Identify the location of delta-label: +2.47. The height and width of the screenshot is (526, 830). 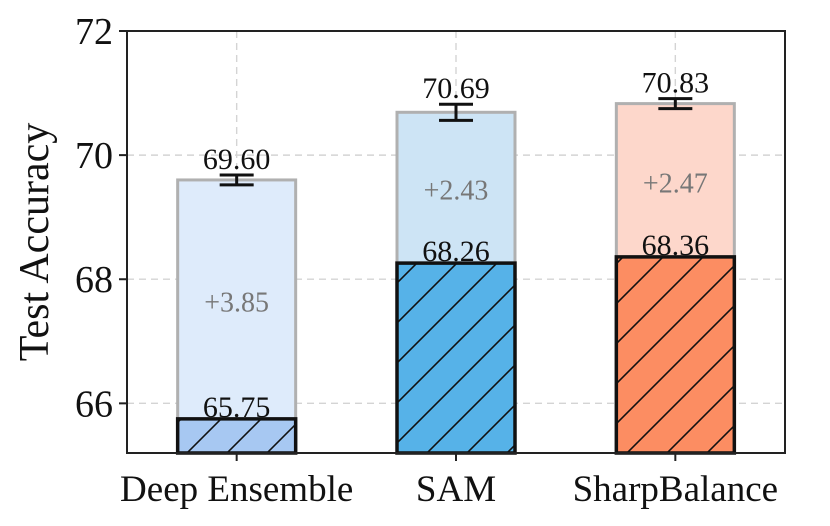
(675, 183).